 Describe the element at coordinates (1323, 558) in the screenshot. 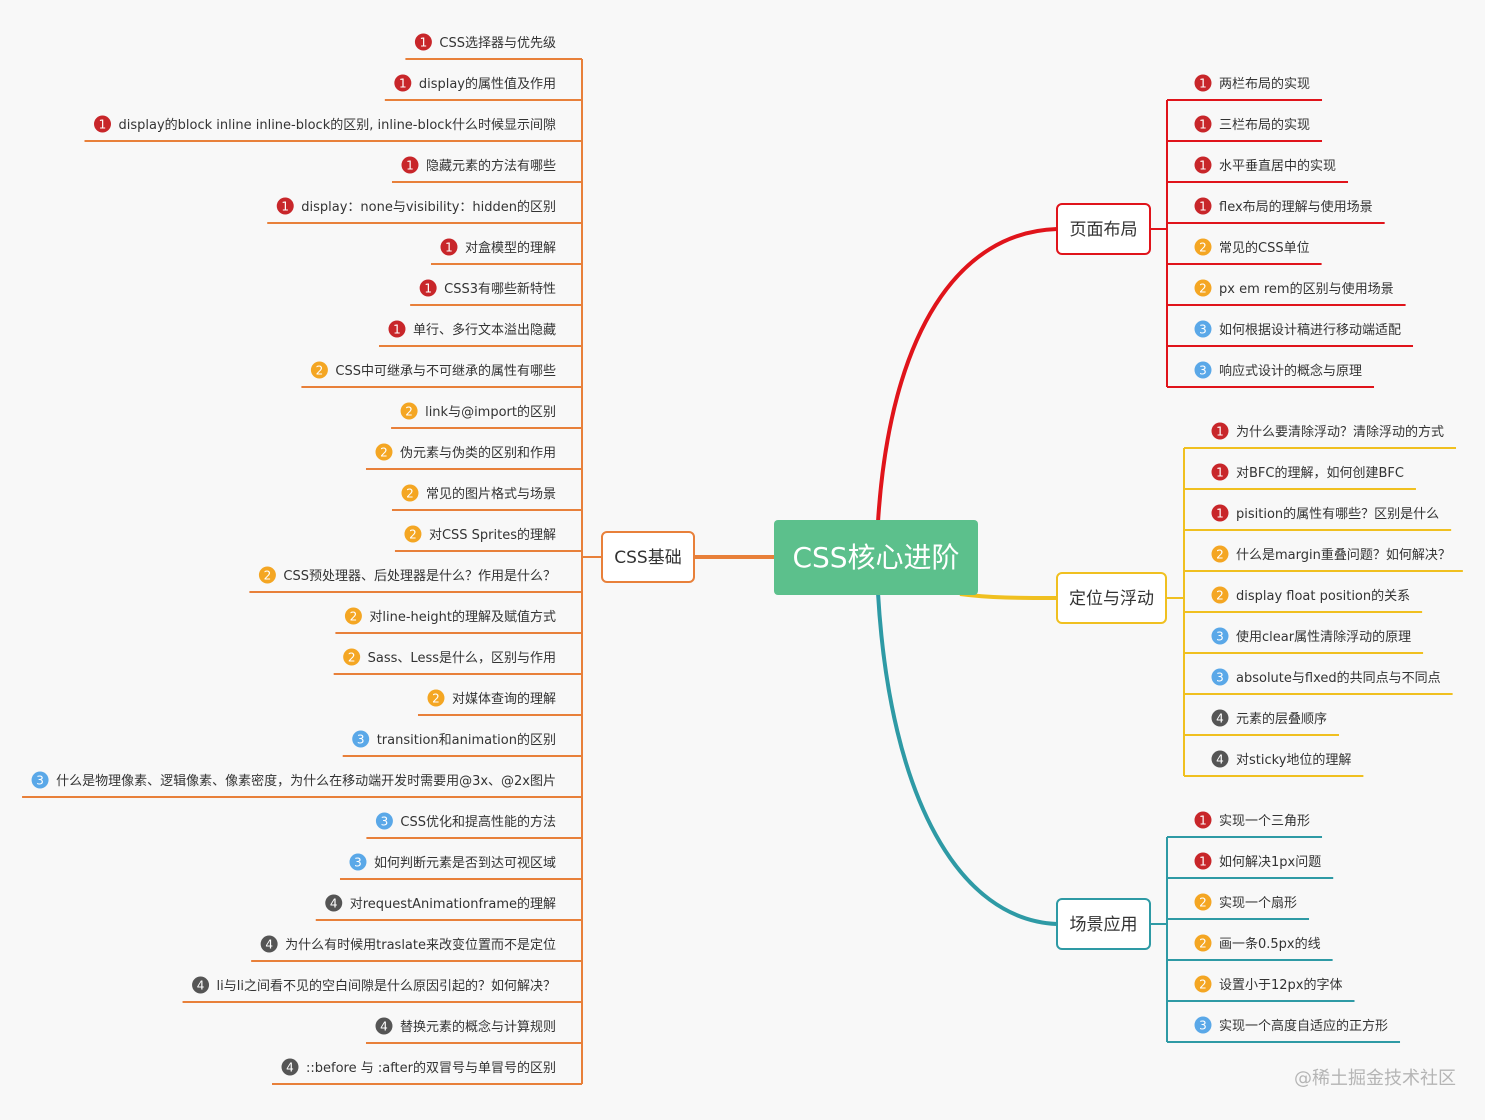

I see `float-branch-leaf: 什么是margin重叠问题？如何解决？ 2` at that location.